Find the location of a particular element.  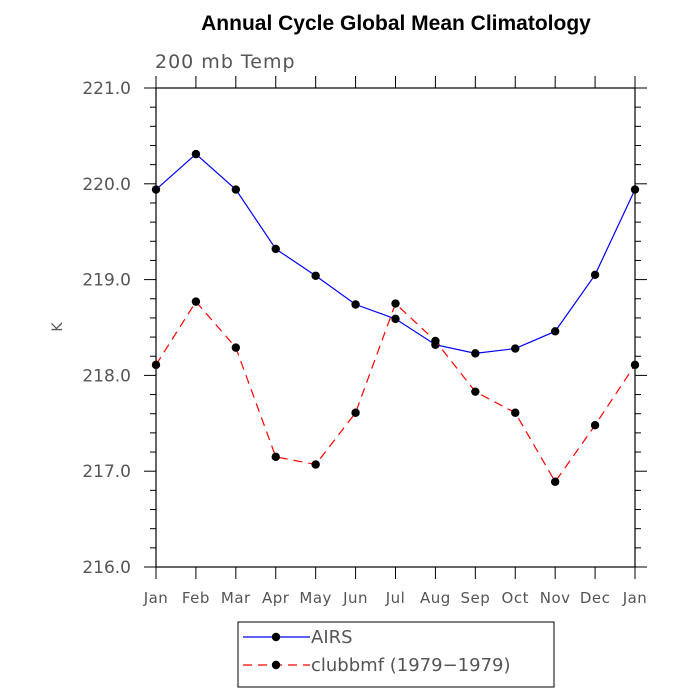

legend-label: AIRS is located at coordinates (332, 637).